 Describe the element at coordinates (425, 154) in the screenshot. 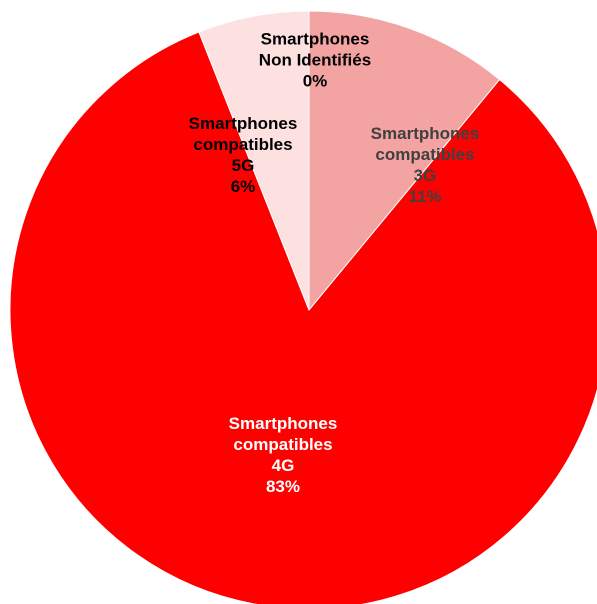

I see `category-label: Smartphones compatibles 3G` at that location.